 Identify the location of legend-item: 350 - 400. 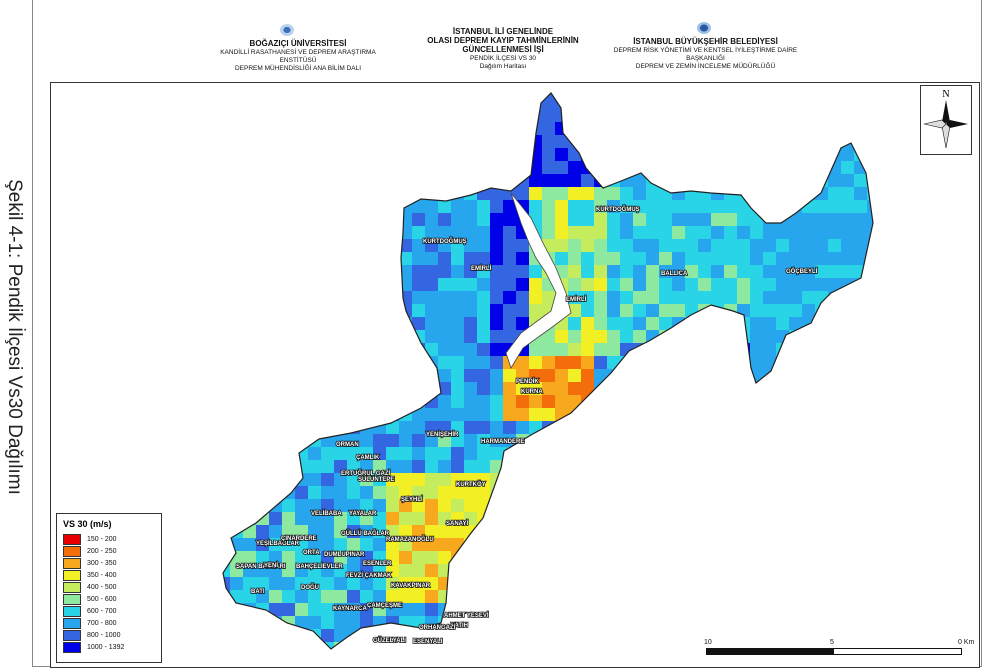
(112, 575).